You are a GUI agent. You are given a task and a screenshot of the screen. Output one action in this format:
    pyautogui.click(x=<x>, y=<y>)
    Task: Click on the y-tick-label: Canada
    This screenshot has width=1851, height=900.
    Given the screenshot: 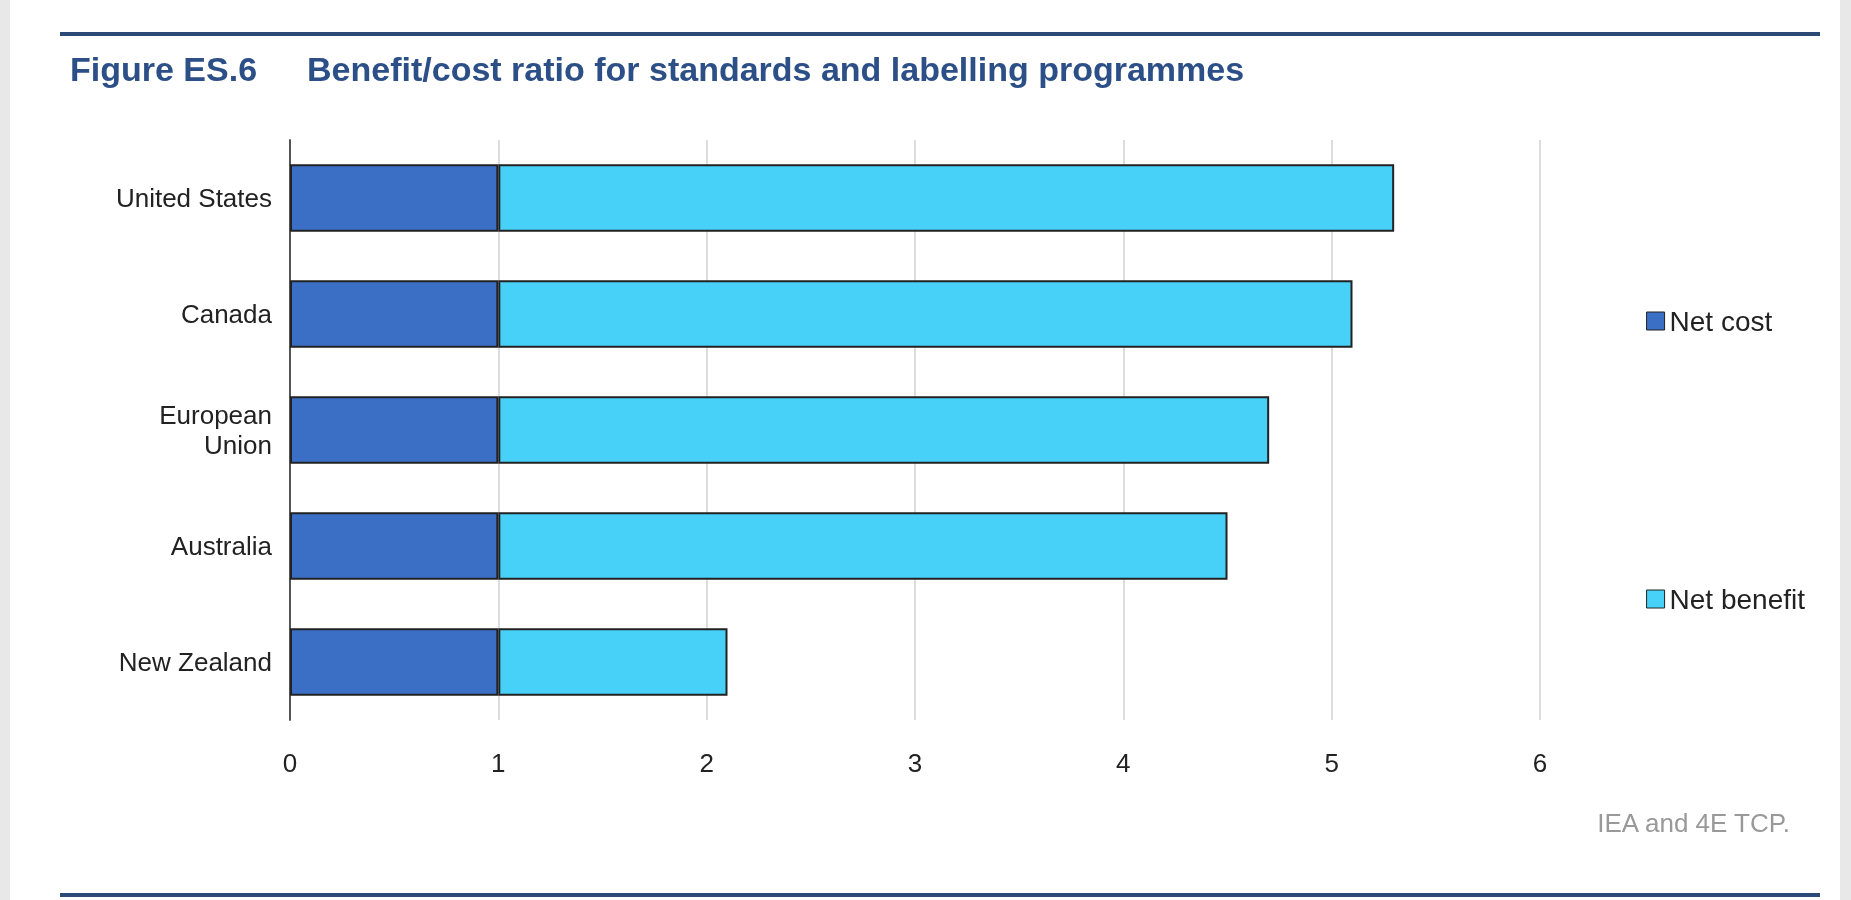 What is the action you would take?
    pyautogui.click(x=226, y=314)
    